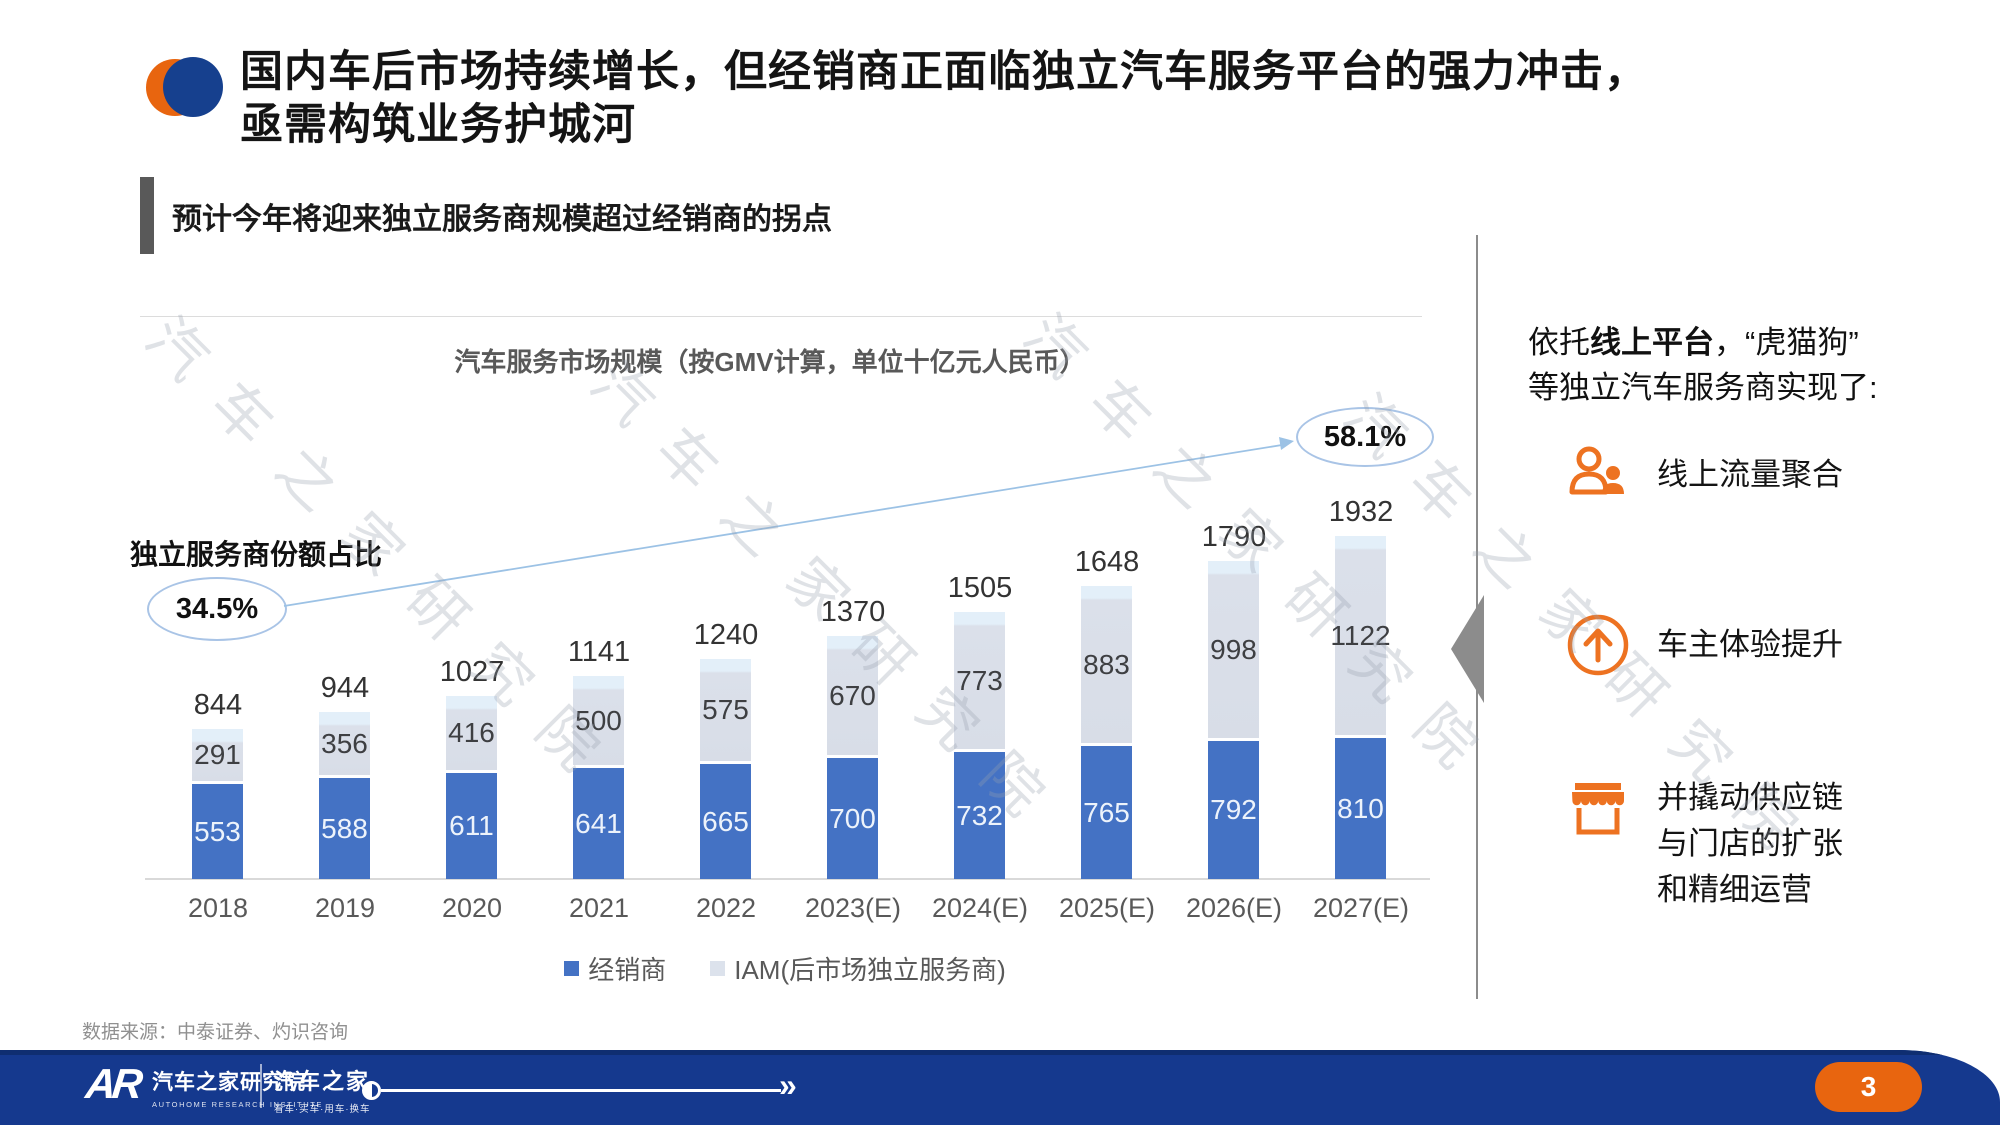  I want to click on dealer-segment: 792, so click(1233, 808).